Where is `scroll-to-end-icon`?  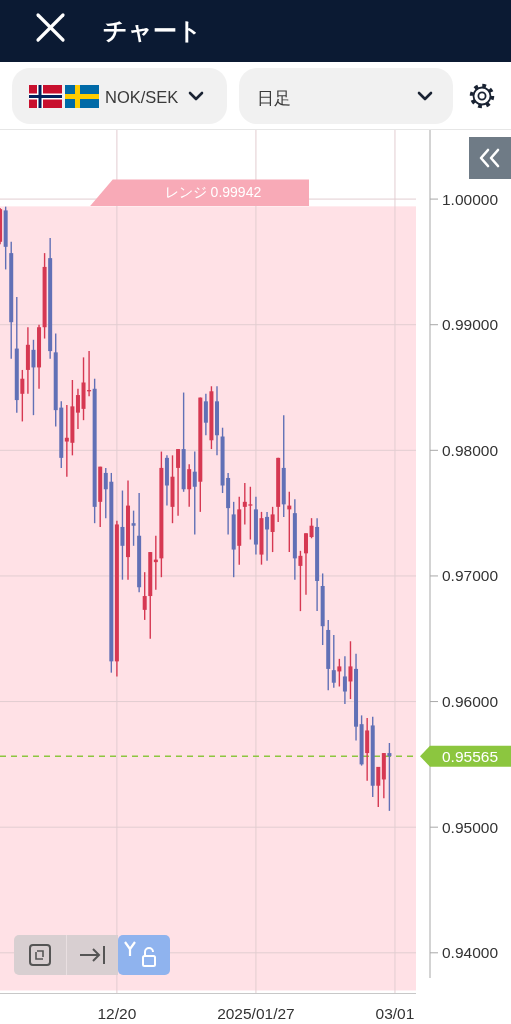 scroll-to-end-icon is located at coordinates (92, 955).